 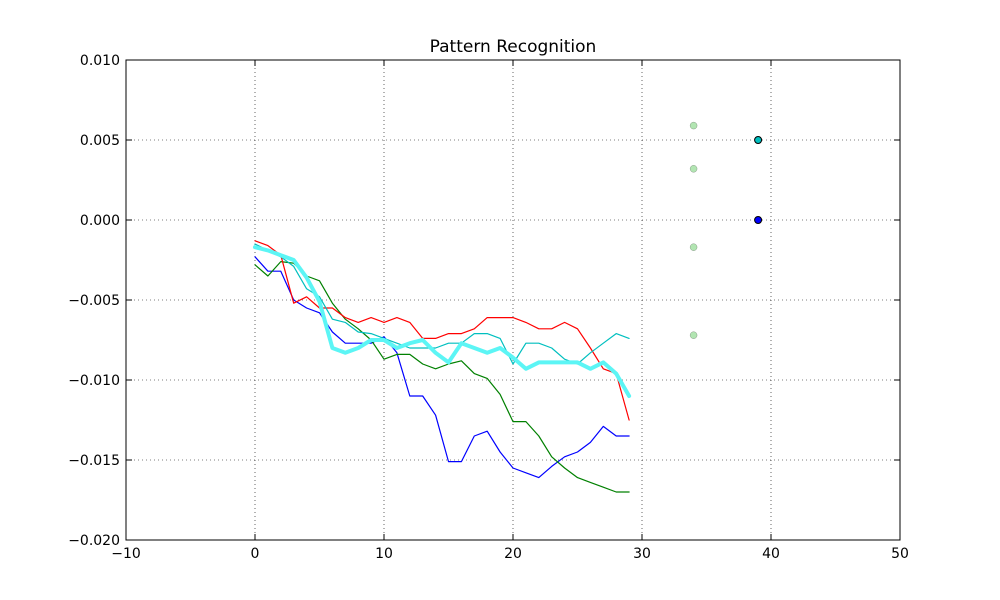 What do you see at coordinates (771, 554) in the screenshot?
I see `x-tick-label: 40` at bounding box center [771, 554].